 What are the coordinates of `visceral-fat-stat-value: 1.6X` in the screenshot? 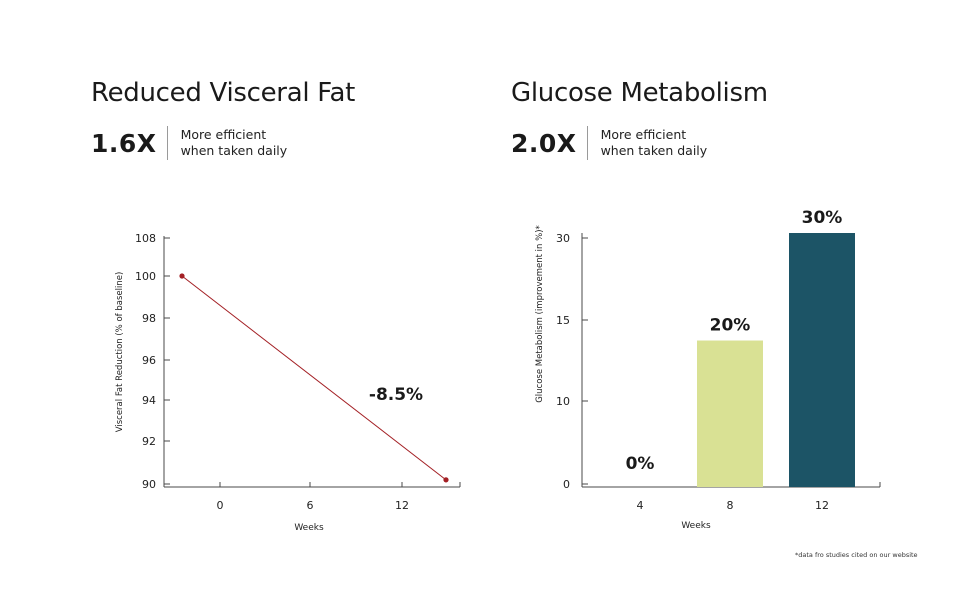 It's located at (124, 143).